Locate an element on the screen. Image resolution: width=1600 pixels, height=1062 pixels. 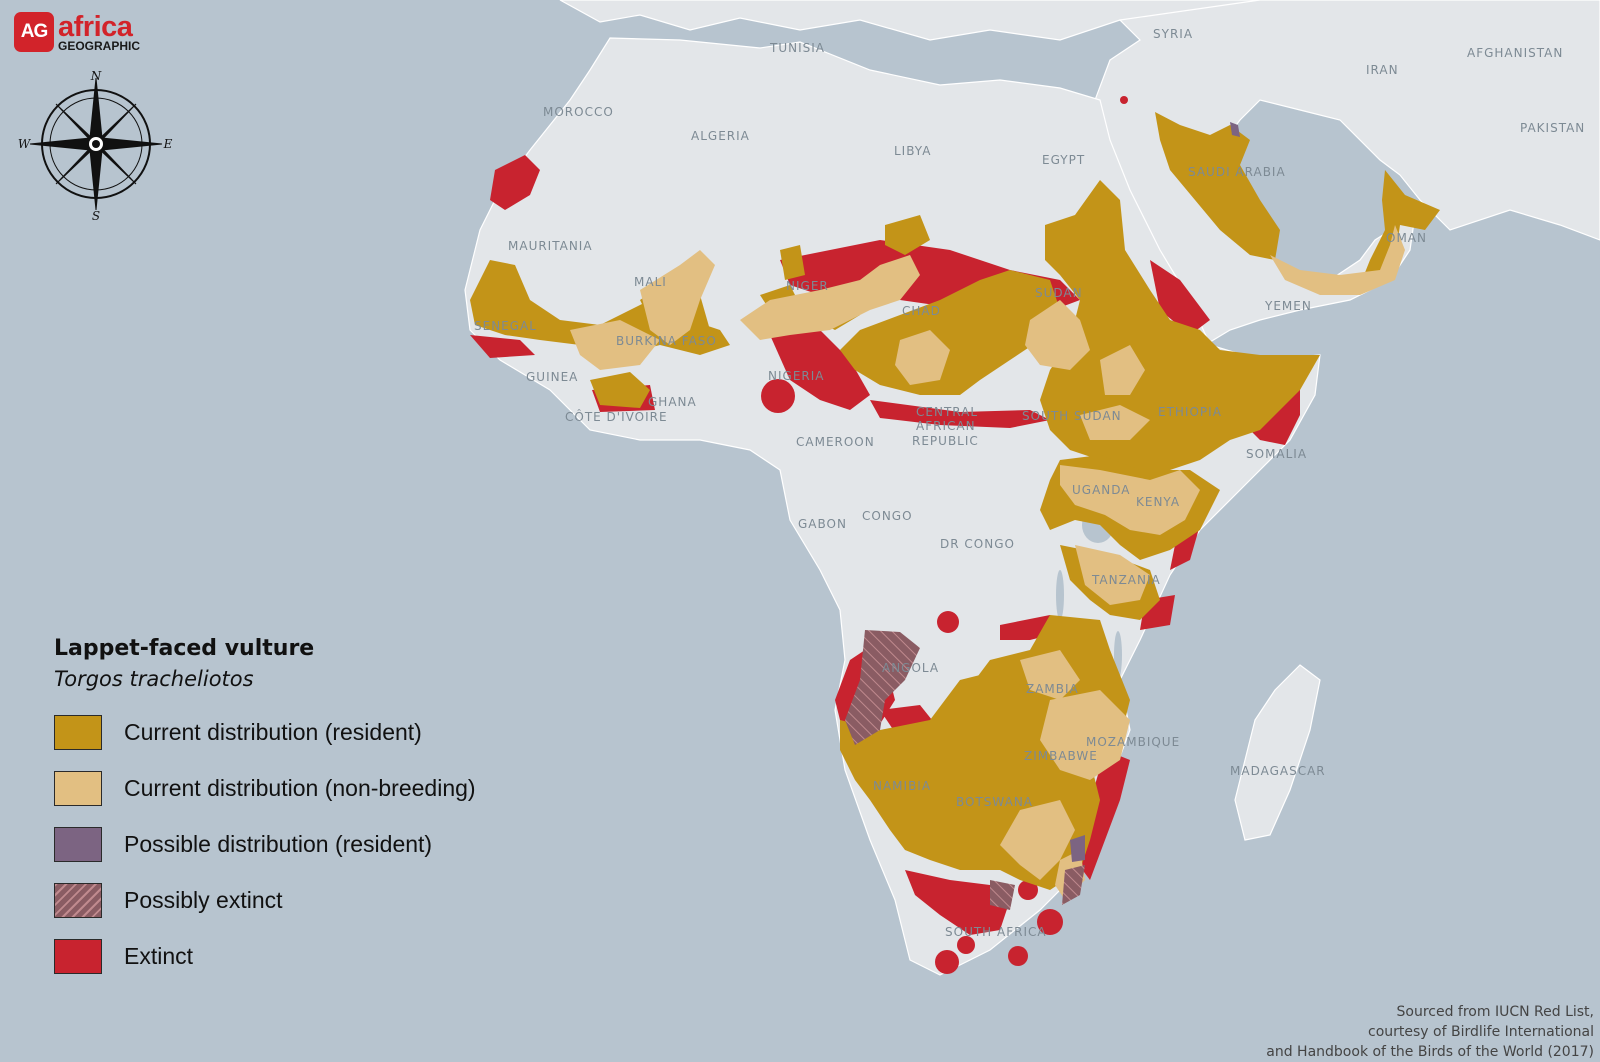
nonbreeding-south-africa is located at coordinates (1037, 840).